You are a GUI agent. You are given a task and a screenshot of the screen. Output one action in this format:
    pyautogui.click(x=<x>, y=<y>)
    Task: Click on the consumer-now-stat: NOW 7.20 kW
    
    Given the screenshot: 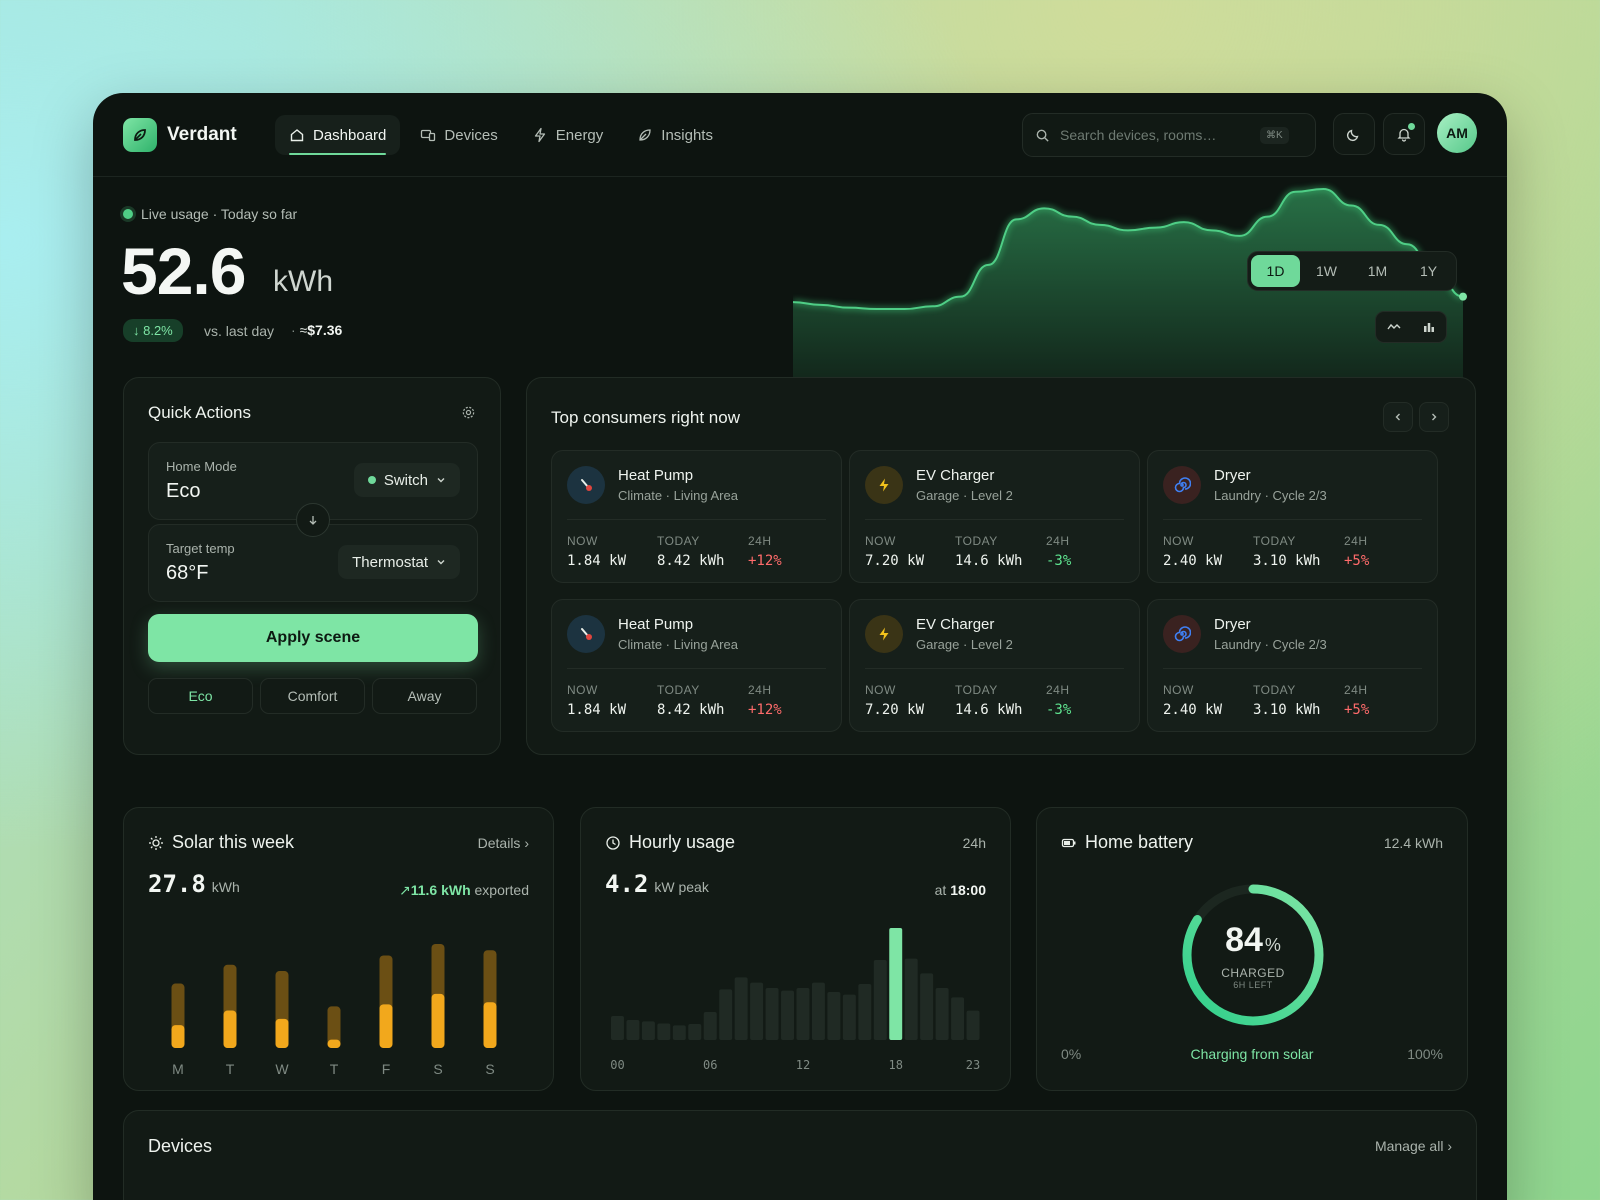 What is the action you would take?
    pyautogui.click(x=894, y=551)
    